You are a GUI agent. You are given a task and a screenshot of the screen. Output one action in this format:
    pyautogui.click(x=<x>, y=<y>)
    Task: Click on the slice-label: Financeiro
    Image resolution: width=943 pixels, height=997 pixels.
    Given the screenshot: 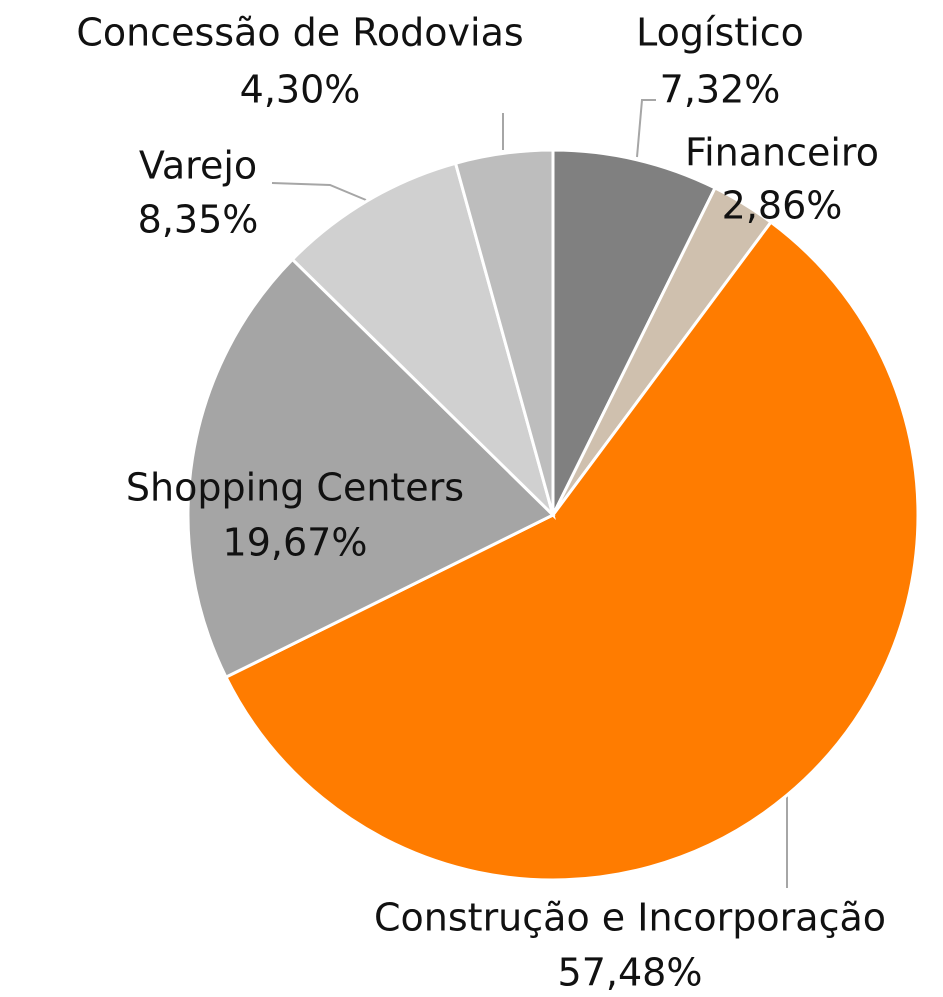 What is the action you would take?
    pyautogui.click(x=782, y=153)
    